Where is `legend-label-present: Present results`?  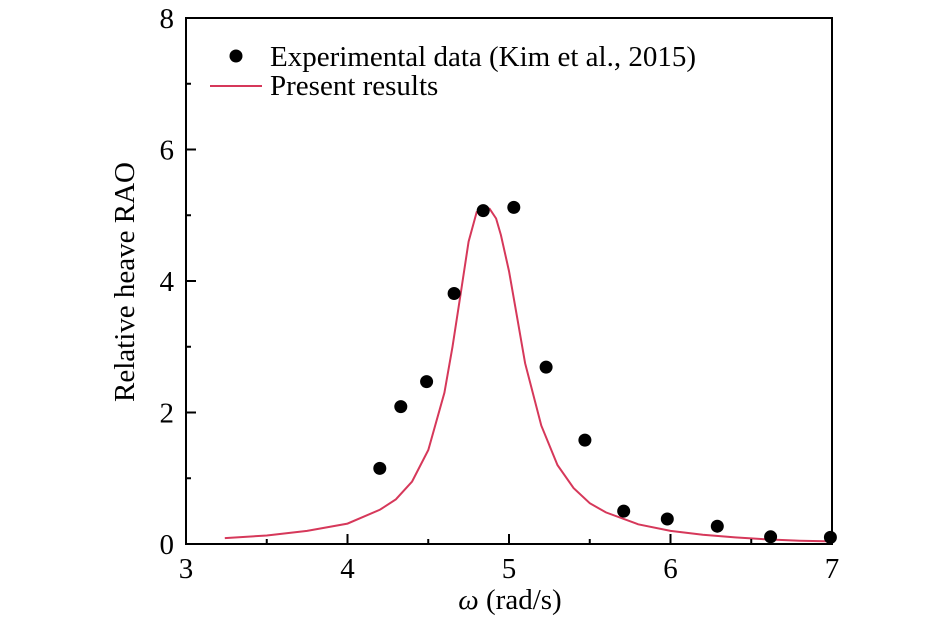
legend-label-present: Present results is located at coordinates (354, 86).